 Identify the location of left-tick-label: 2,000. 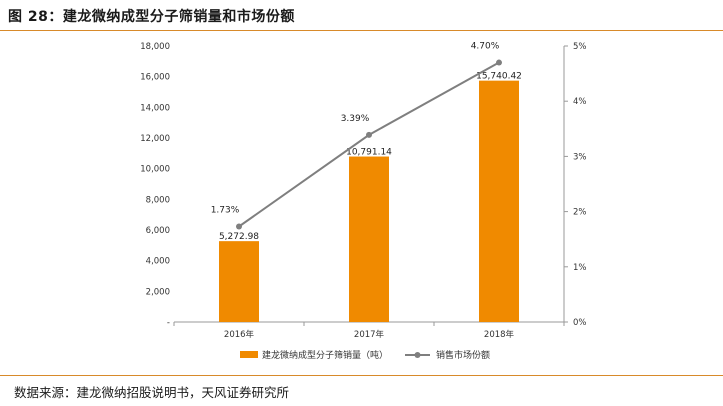
(158, 292).